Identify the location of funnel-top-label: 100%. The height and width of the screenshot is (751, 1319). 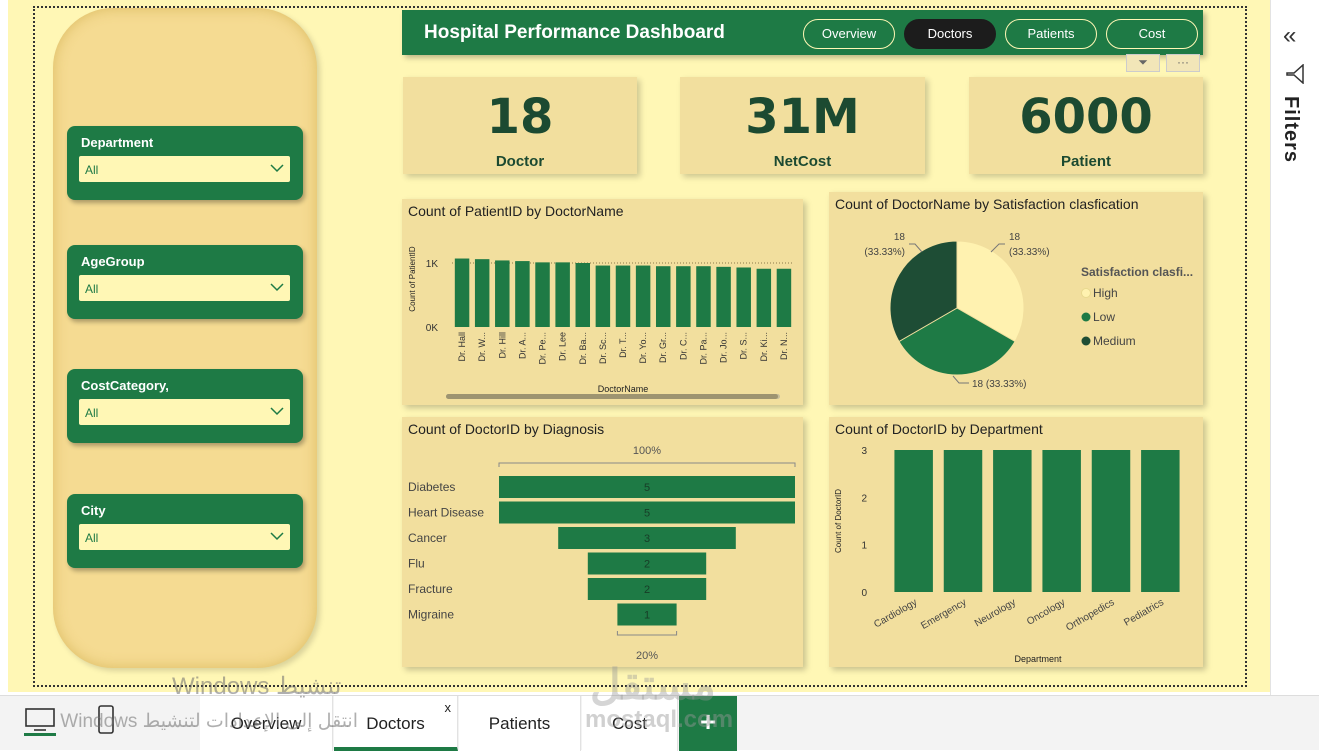
(647, 451).